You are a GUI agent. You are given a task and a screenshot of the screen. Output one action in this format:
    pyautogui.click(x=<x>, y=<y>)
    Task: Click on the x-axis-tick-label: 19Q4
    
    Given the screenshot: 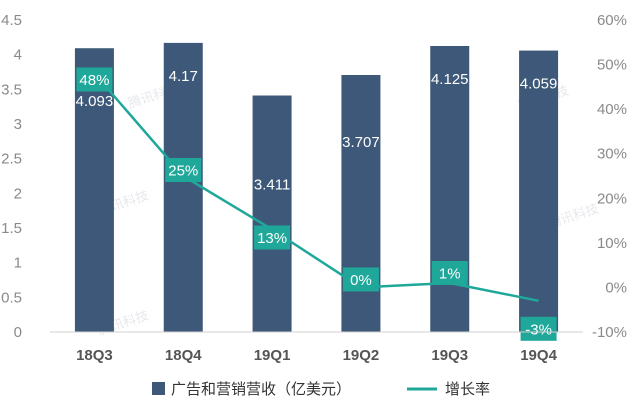 What is the action you would take?
    pyautogui.click(x=538, y=355)
    